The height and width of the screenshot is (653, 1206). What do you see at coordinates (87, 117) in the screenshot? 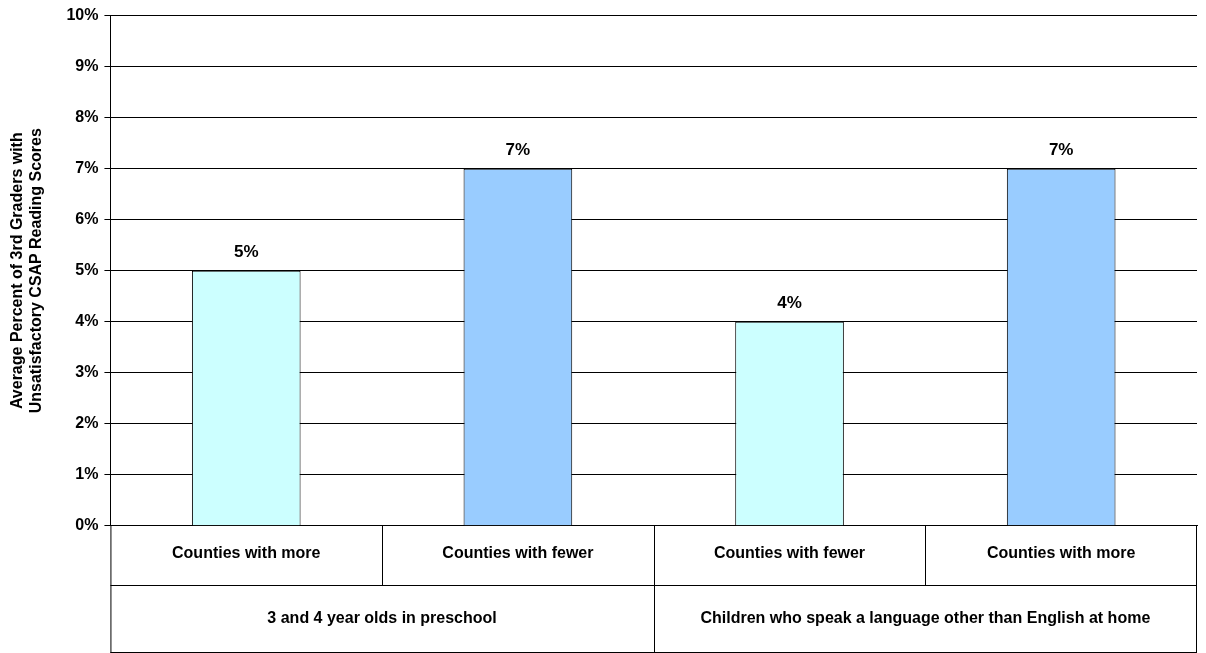
I see `y-tick-label: 8%` at bounding box center [87, 117].